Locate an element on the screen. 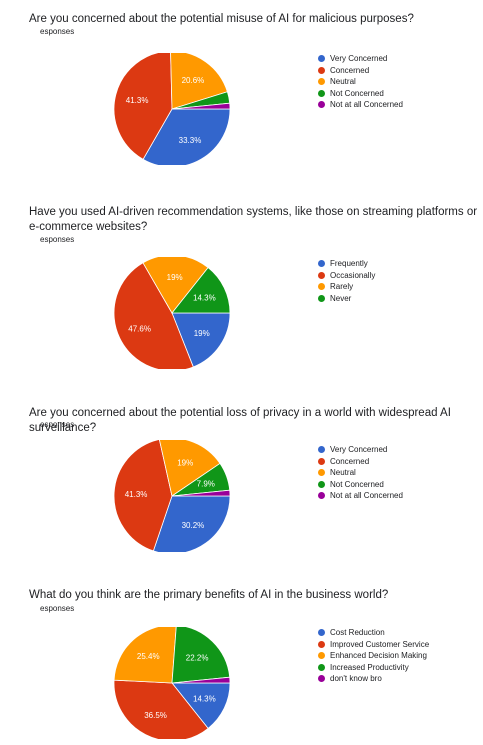 The height and width of the screenshot is (745, 483). legend-item: Rarely is located at coordinates (346, 287).